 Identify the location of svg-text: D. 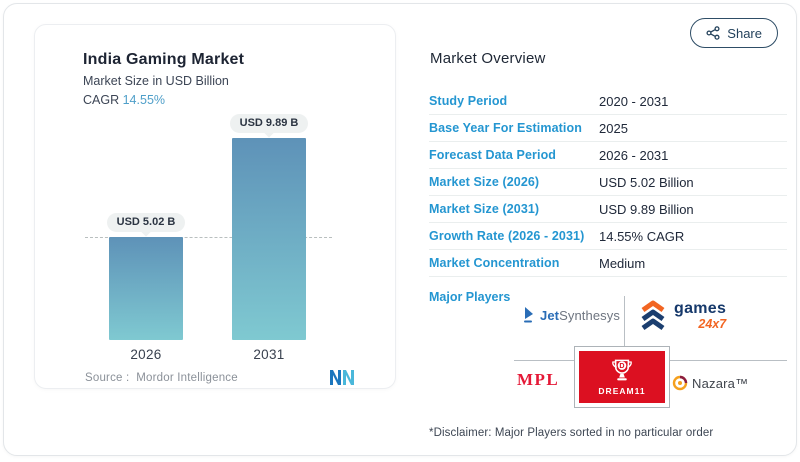
(621, 366).